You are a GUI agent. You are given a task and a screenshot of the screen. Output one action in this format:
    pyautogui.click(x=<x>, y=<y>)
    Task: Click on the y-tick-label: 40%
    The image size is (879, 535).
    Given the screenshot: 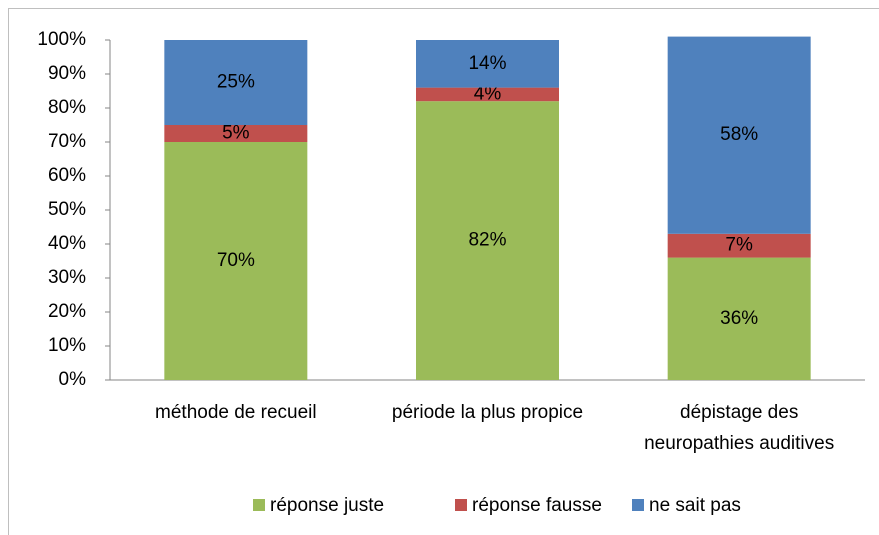 What is the action you would take?
    pyautogui.click(x=67, y=243)
    